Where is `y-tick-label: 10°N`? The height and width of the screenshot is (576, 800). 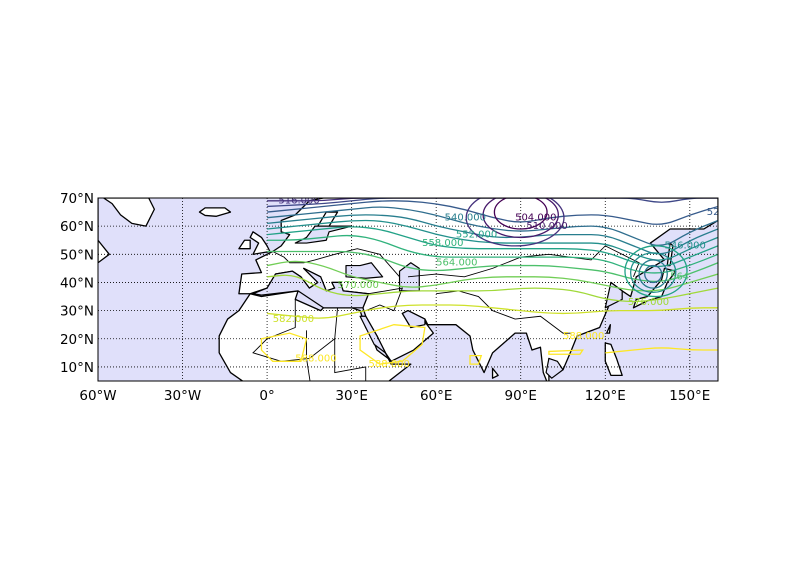 y-tick-label: 10°N is located at coordinates (77, 368).